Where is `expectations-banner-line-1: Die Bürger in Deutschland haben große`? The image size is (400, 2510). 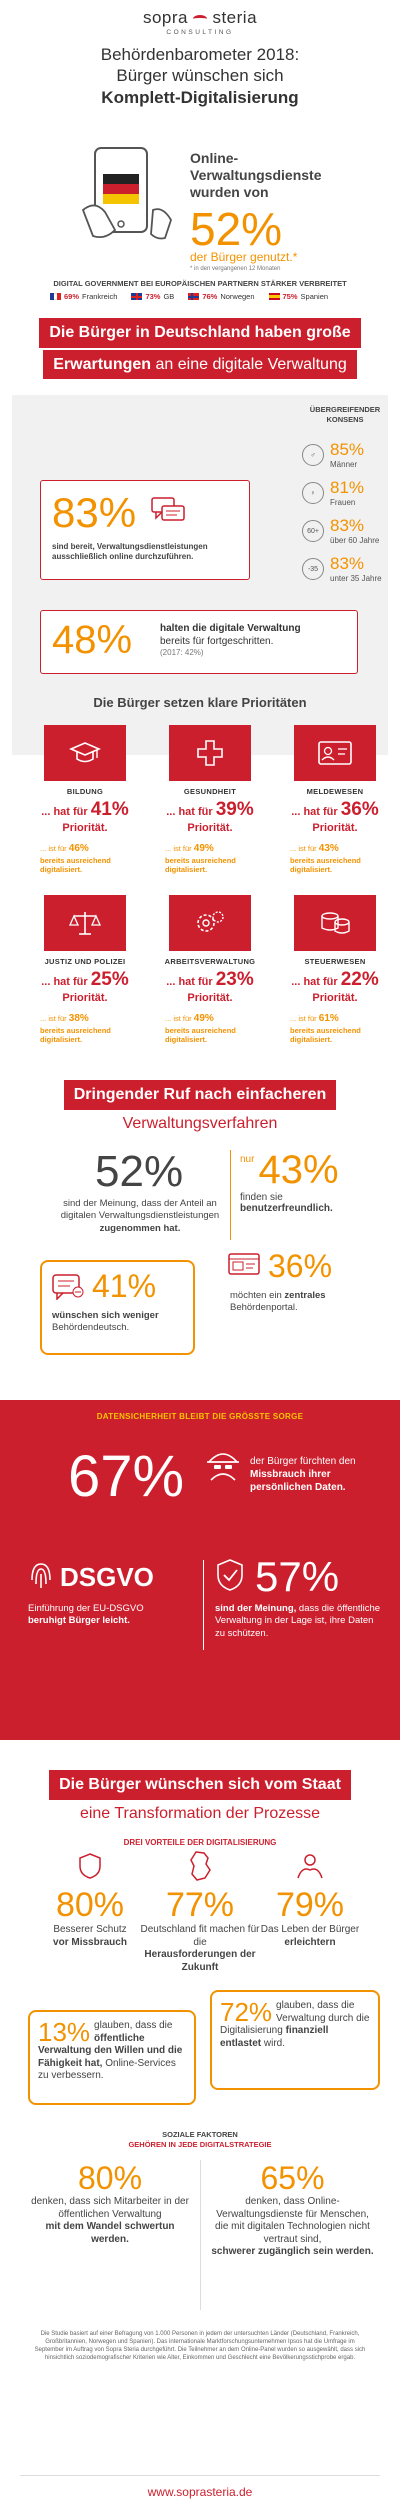
expectations-banner-line-1: Die Bürger in Deutschland haben große is located at coordinates (200, 333).